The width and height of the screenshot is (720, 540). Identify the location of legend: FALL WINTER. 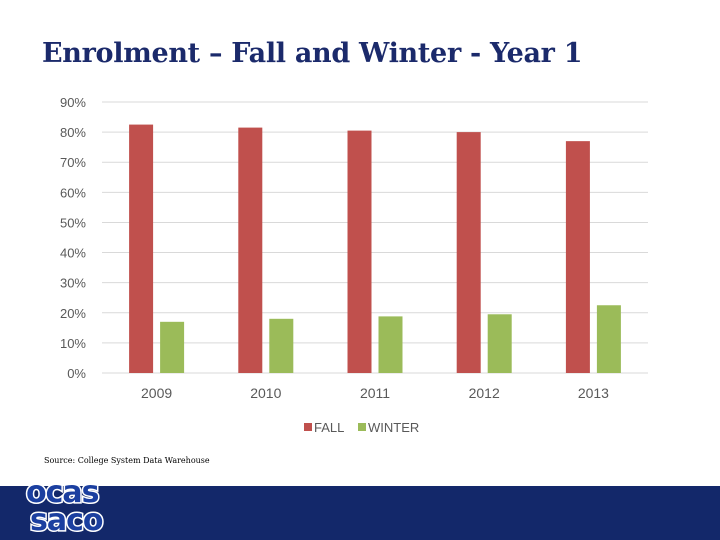
(361, 427).